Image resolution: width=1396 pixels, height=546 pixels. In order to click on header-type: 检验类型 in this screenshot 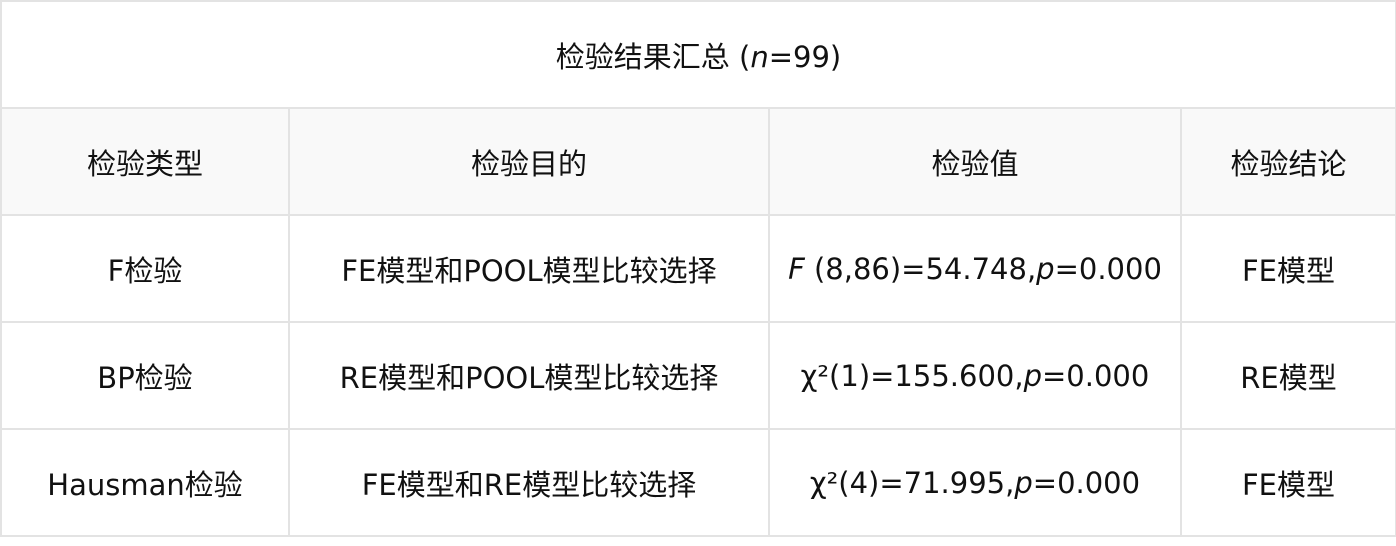, I will do `click(145, 161)`.